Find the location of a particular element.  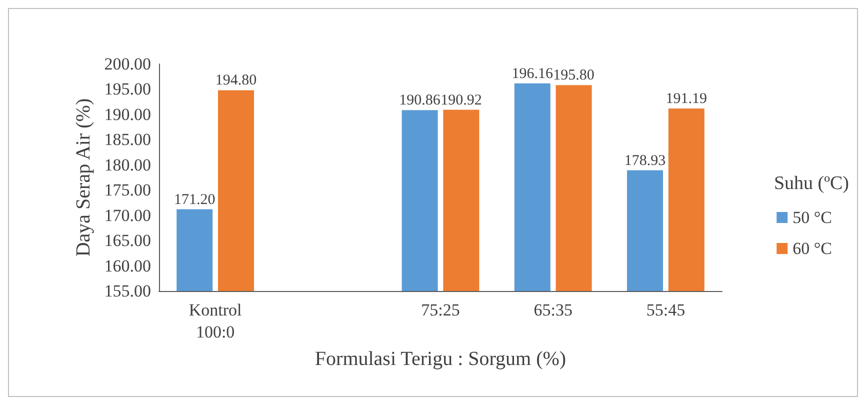

data-label: 190.86 is located at coordinates (420, 100).